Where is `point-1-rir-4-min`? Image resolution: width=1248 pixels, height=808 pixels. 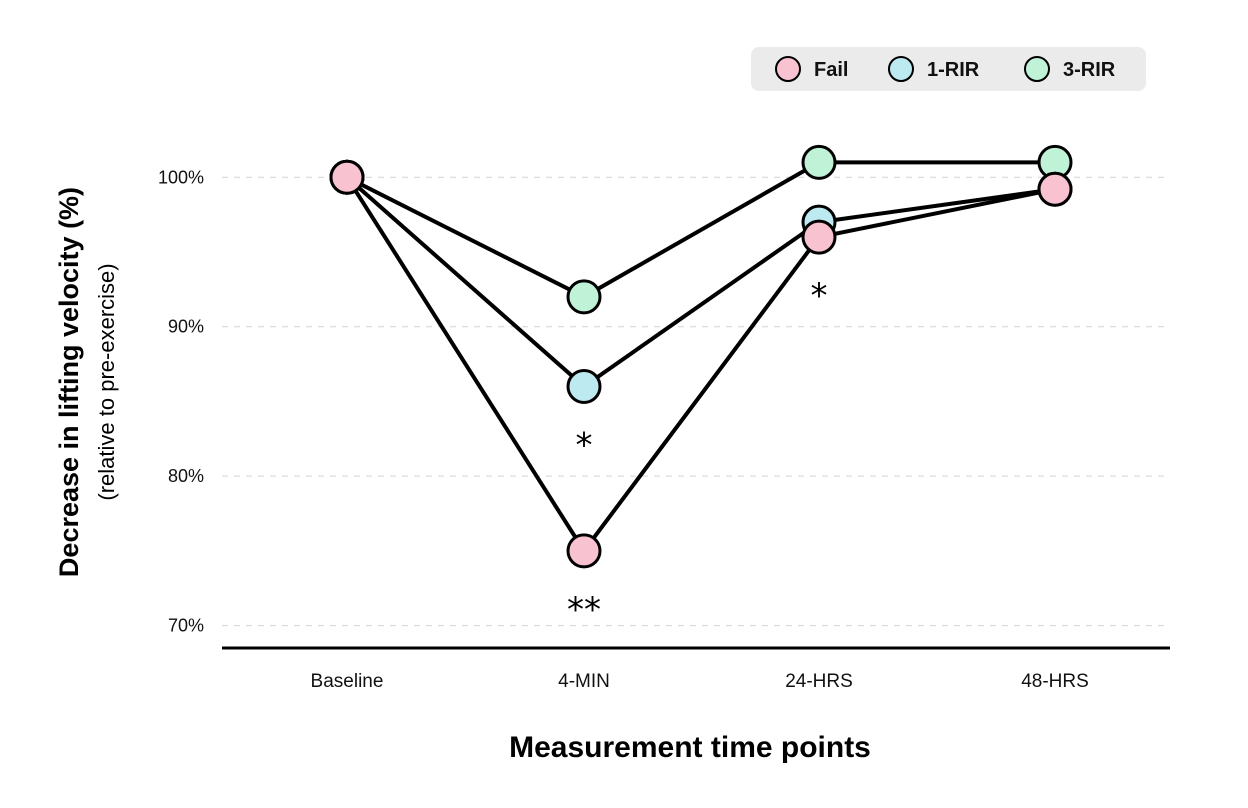 point-1-rir-4-min is located at coordinates (584, 386).